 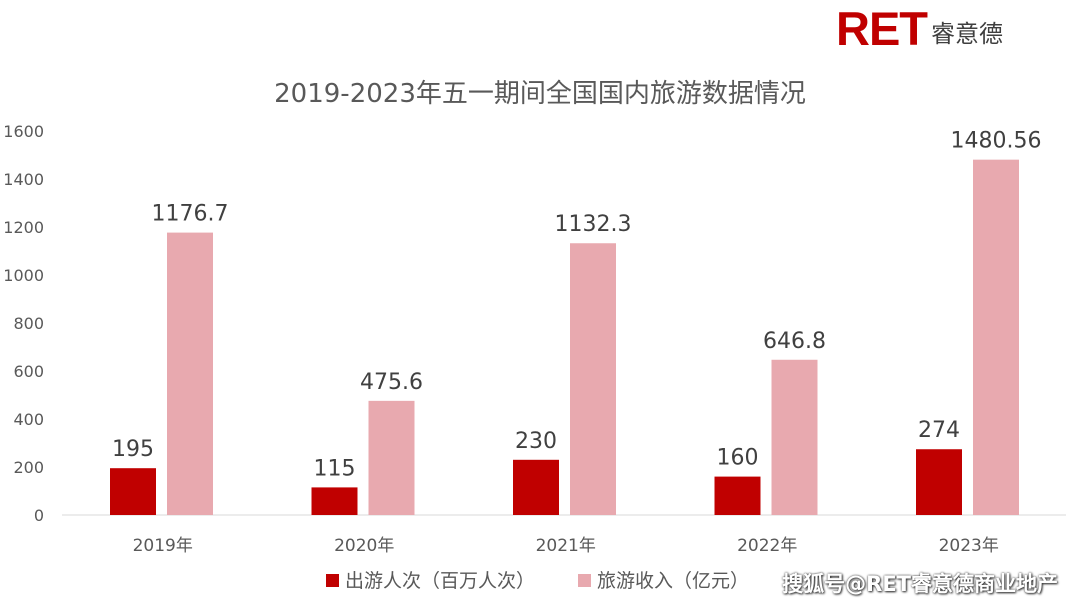 I want to click on x-axis-labels: 2019年 2020年 2021年 2022年 2023年, so click(x=566, y=546).